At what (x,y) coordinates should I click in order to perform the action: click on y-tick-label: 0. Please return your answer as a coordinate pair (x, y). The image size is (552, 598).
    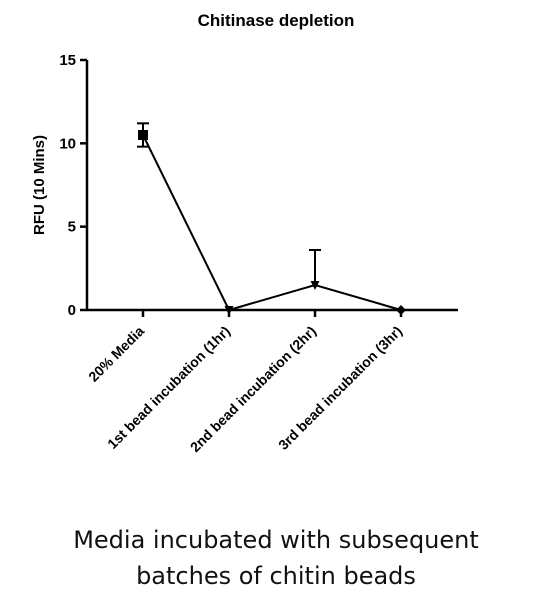
    Looking at the image, I should click on (72, 310).